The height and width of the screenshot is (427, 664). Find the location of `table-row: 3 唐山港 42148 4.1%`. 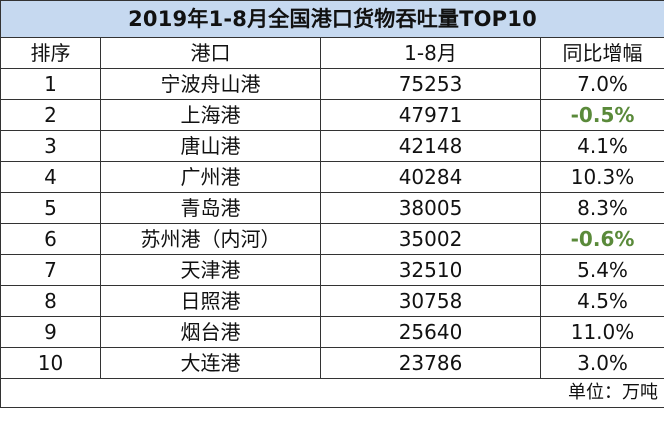

table-row: 3 唐山港 42148 4.1% is located at coordinates (332, 146).